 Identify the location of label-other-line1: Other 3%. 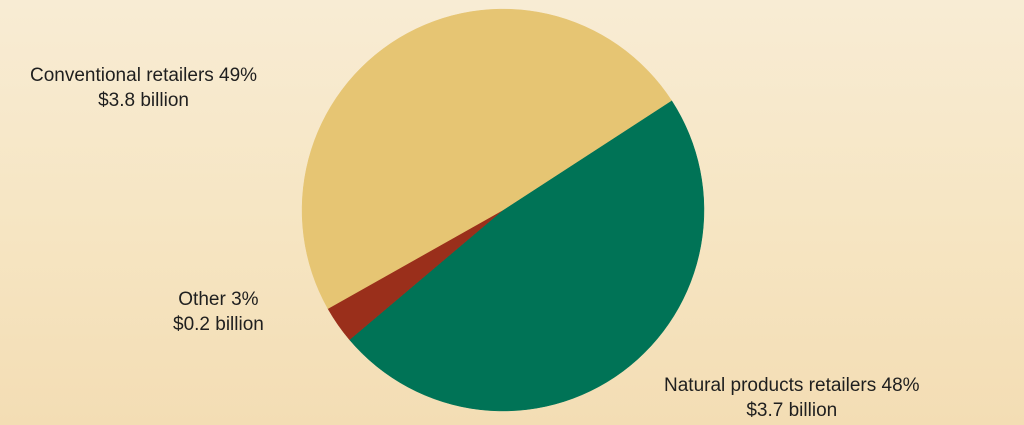
(218, 299).